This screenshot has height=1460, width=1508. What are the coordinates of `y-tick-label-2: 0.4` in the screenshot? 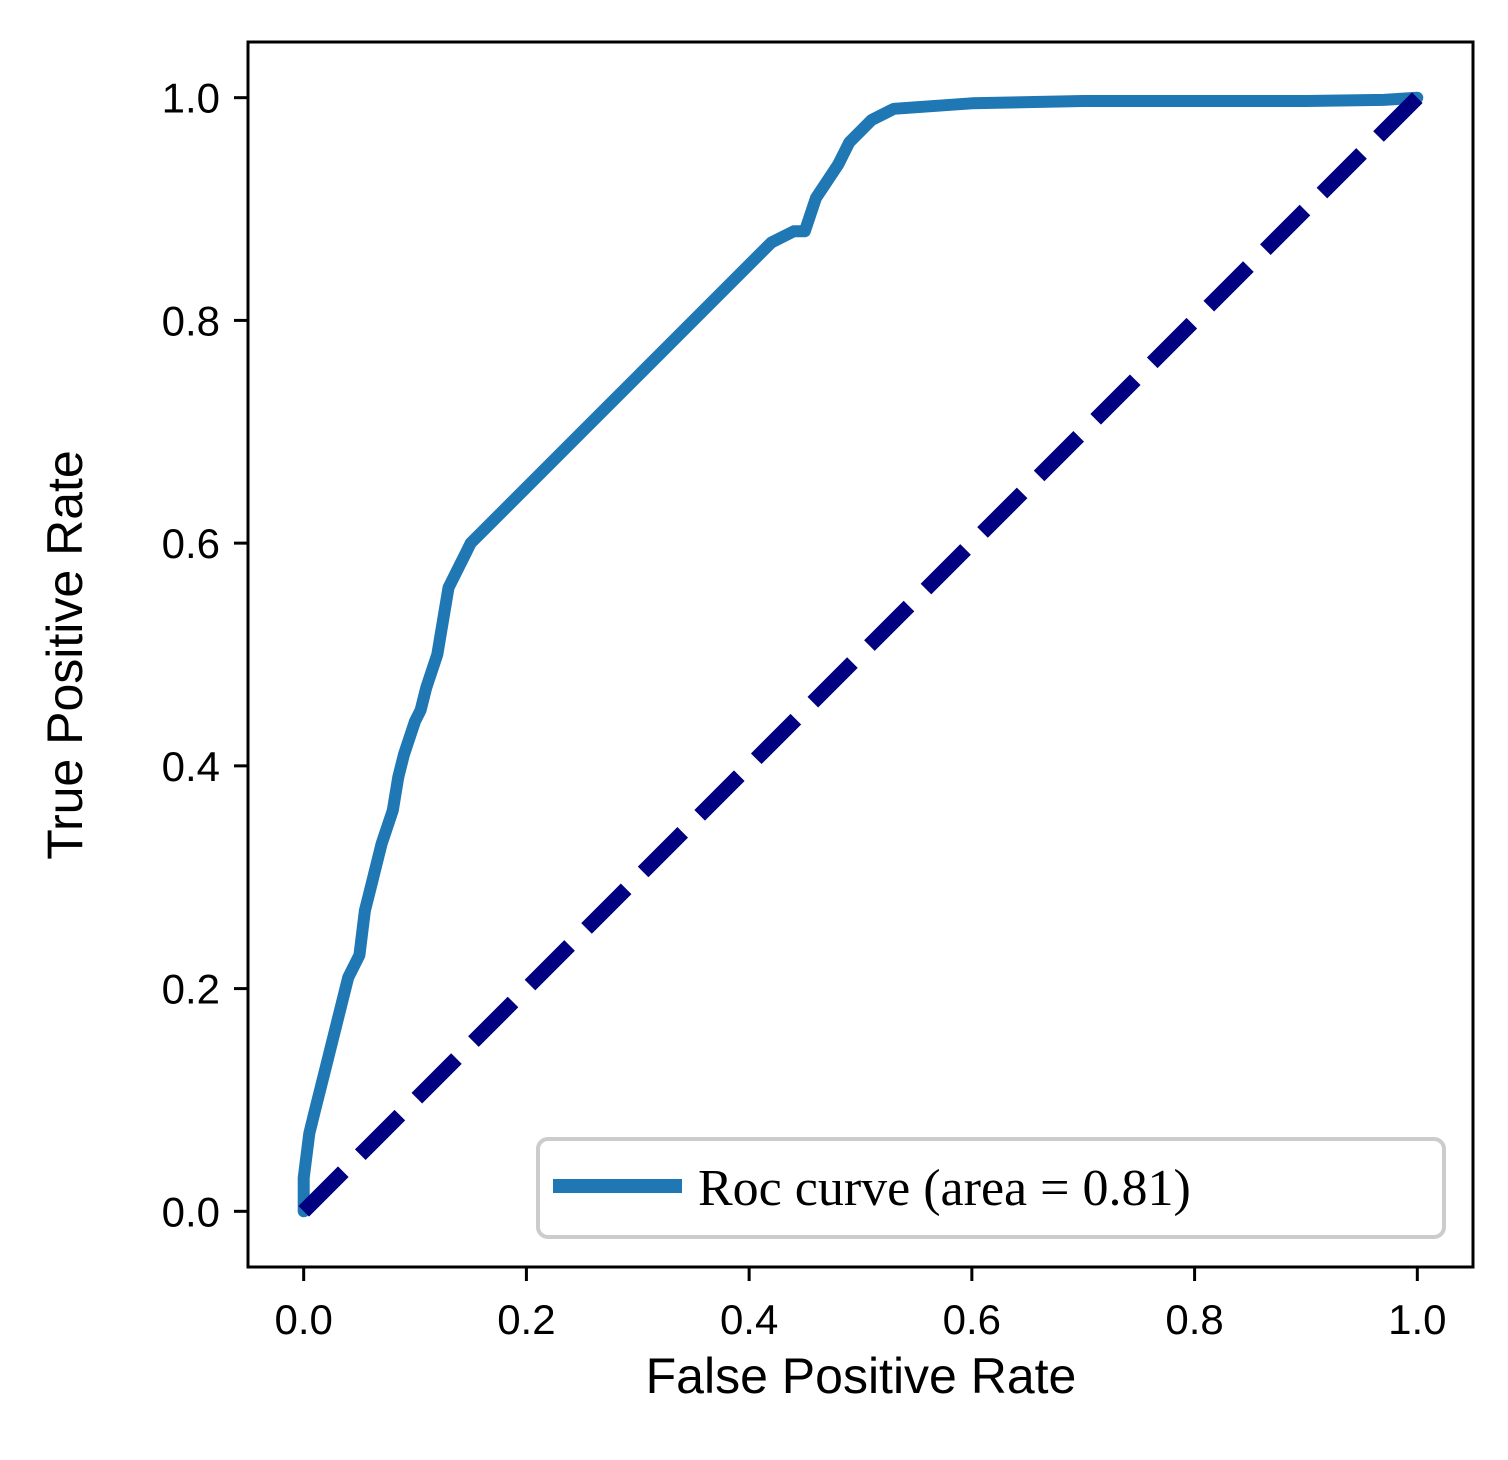 It's located at (191, 766).